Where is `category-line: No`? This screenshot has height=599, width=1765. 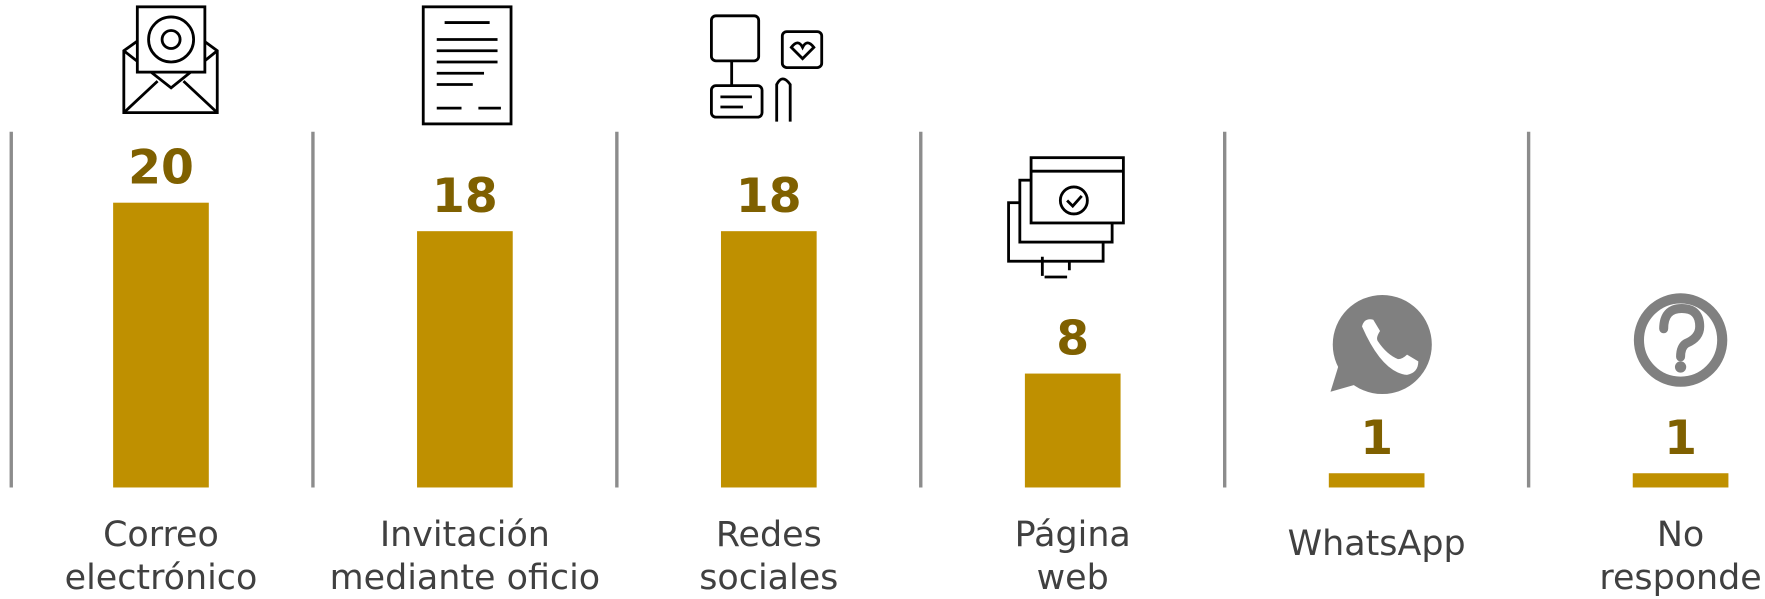
category-line: No is located at coordinates (1680, 535).